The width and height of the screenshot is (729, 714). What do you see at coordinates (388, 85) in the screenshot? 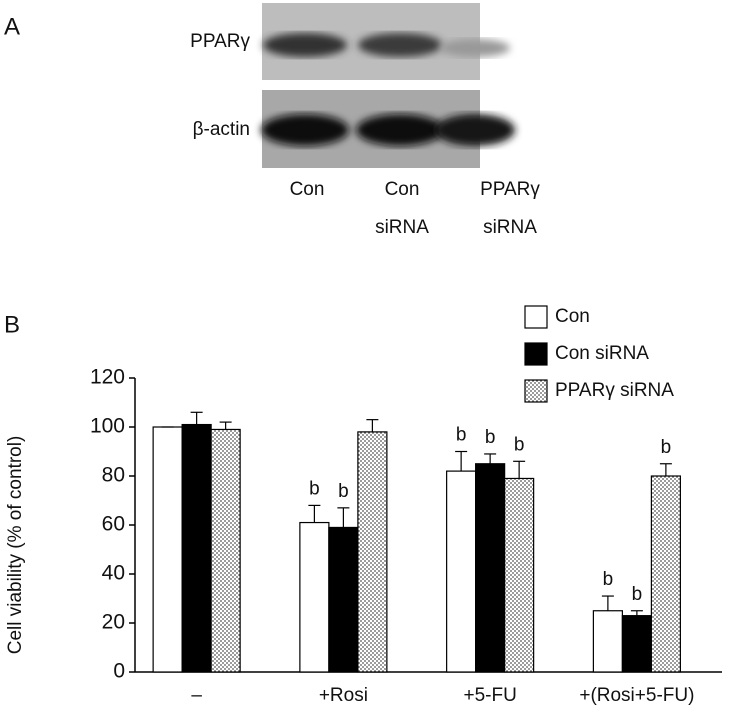
I see `blot` at bounding box center [388, 85].